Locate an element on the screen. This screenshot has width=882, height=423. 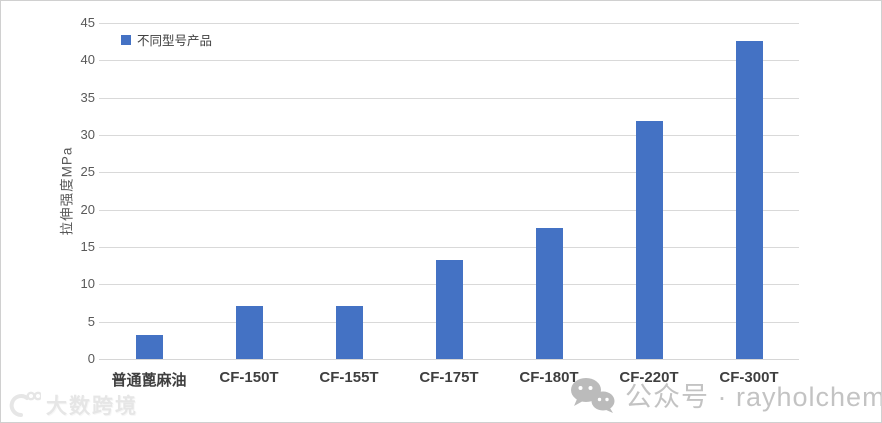
bar-普通蓖麻油 is located at coordinates (149, 347).